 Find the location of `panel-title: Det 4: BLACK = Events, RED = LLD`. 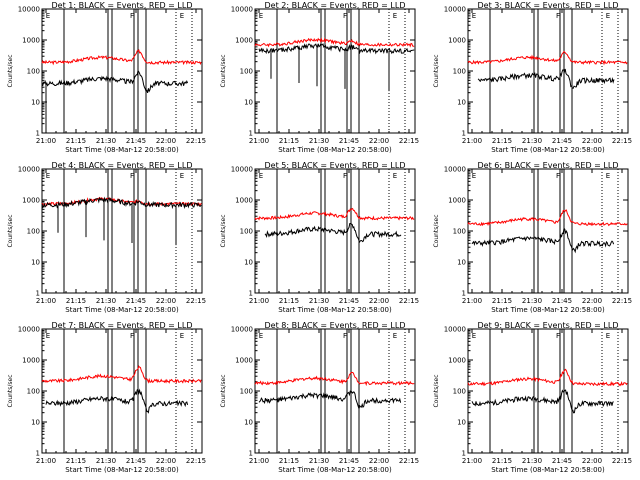

panel-title: Det 4: BLACK = Events, RED = LLD is located at coordinates (122, 165).